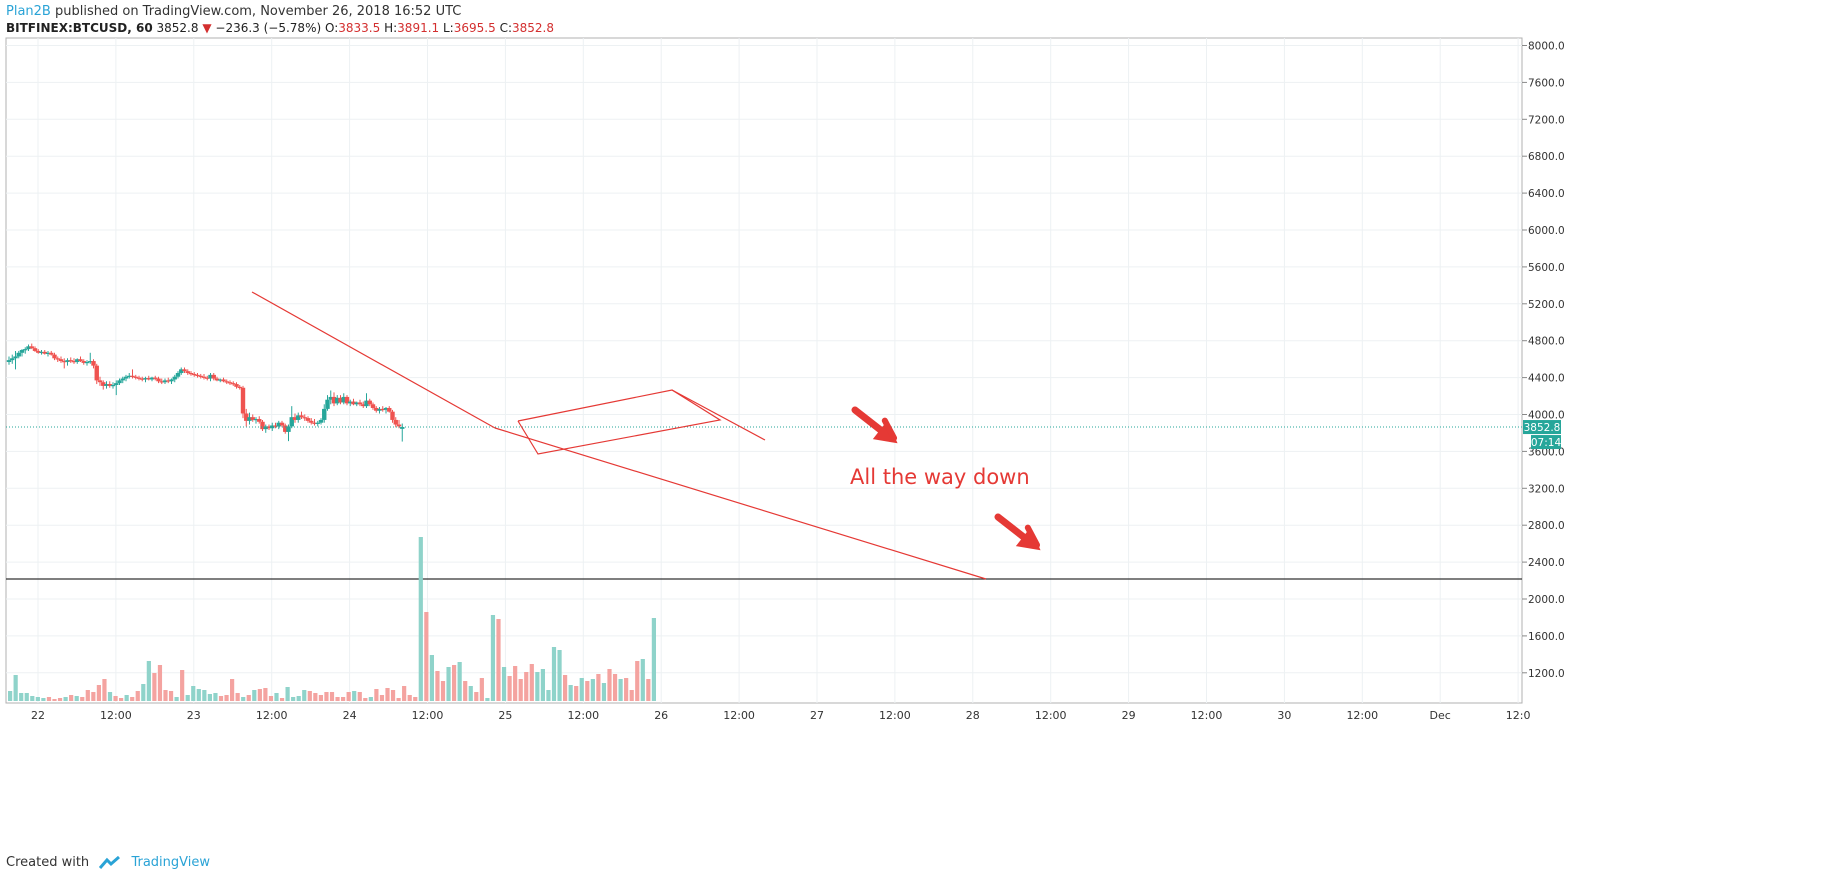 The width and height of the screenshot is (1828, 881). I want to click on y-tick-label: 3200.0, so click(1546, 489).